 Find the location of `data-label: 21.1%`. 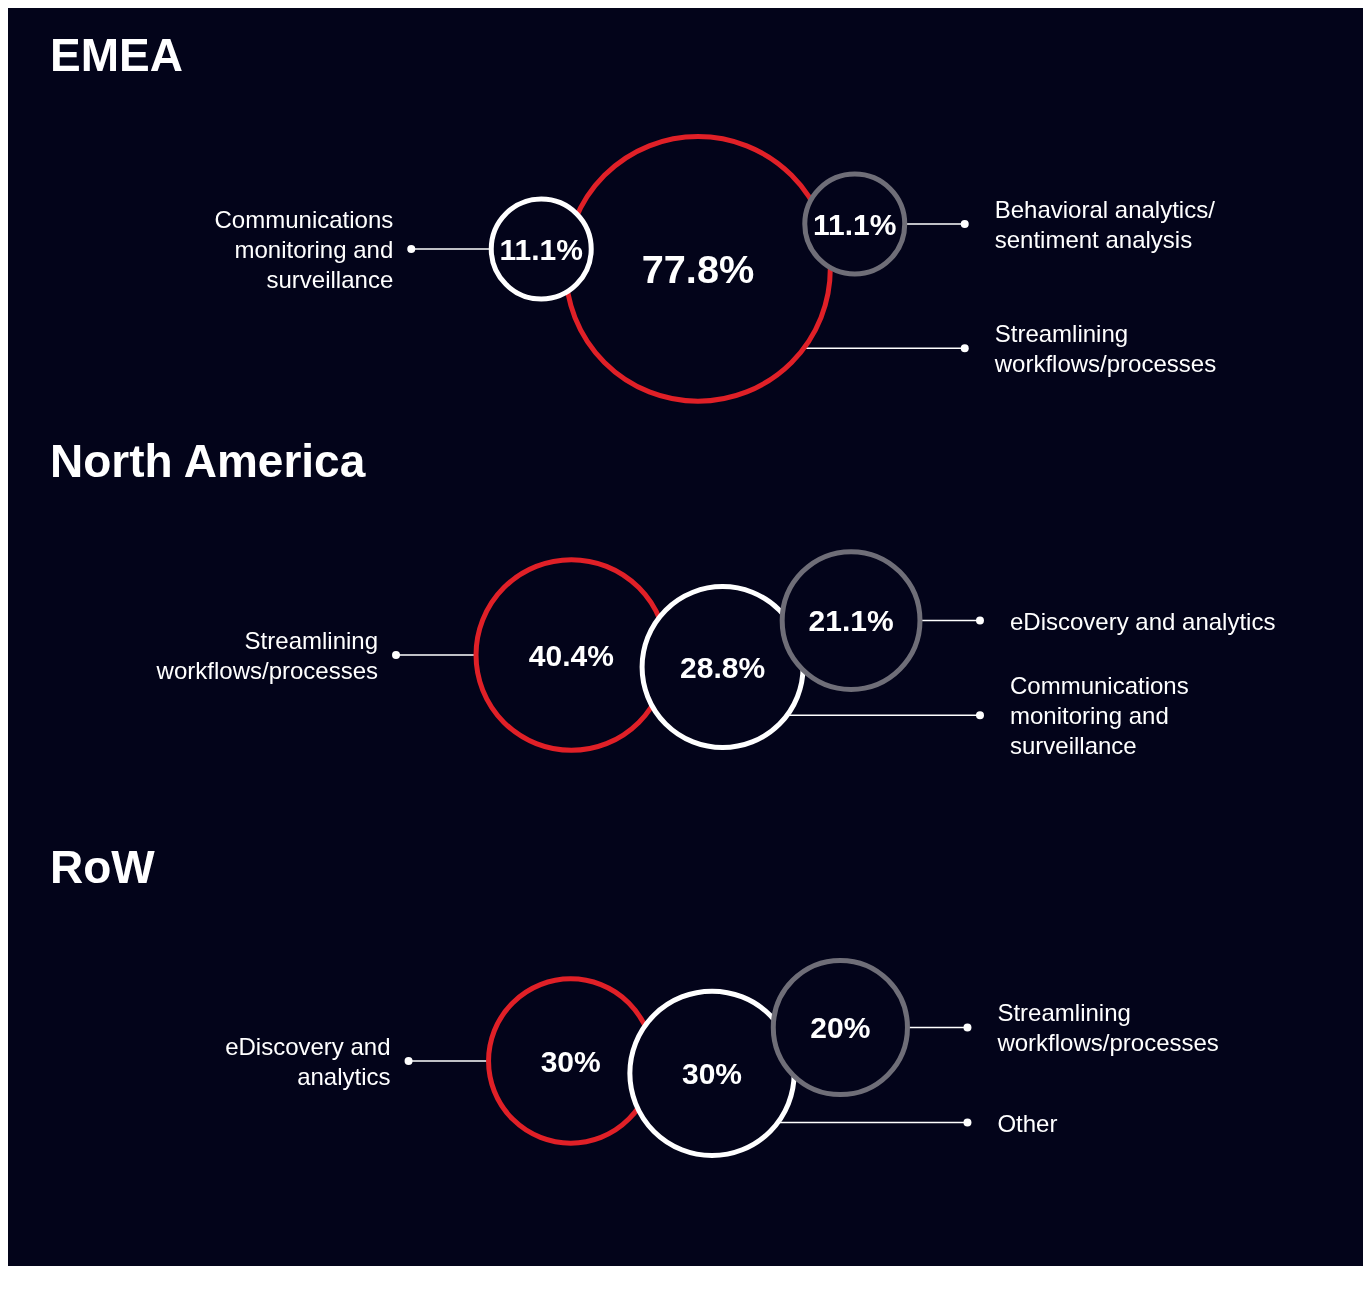

data-label: 21.1% is located at coordinates (851, 621).